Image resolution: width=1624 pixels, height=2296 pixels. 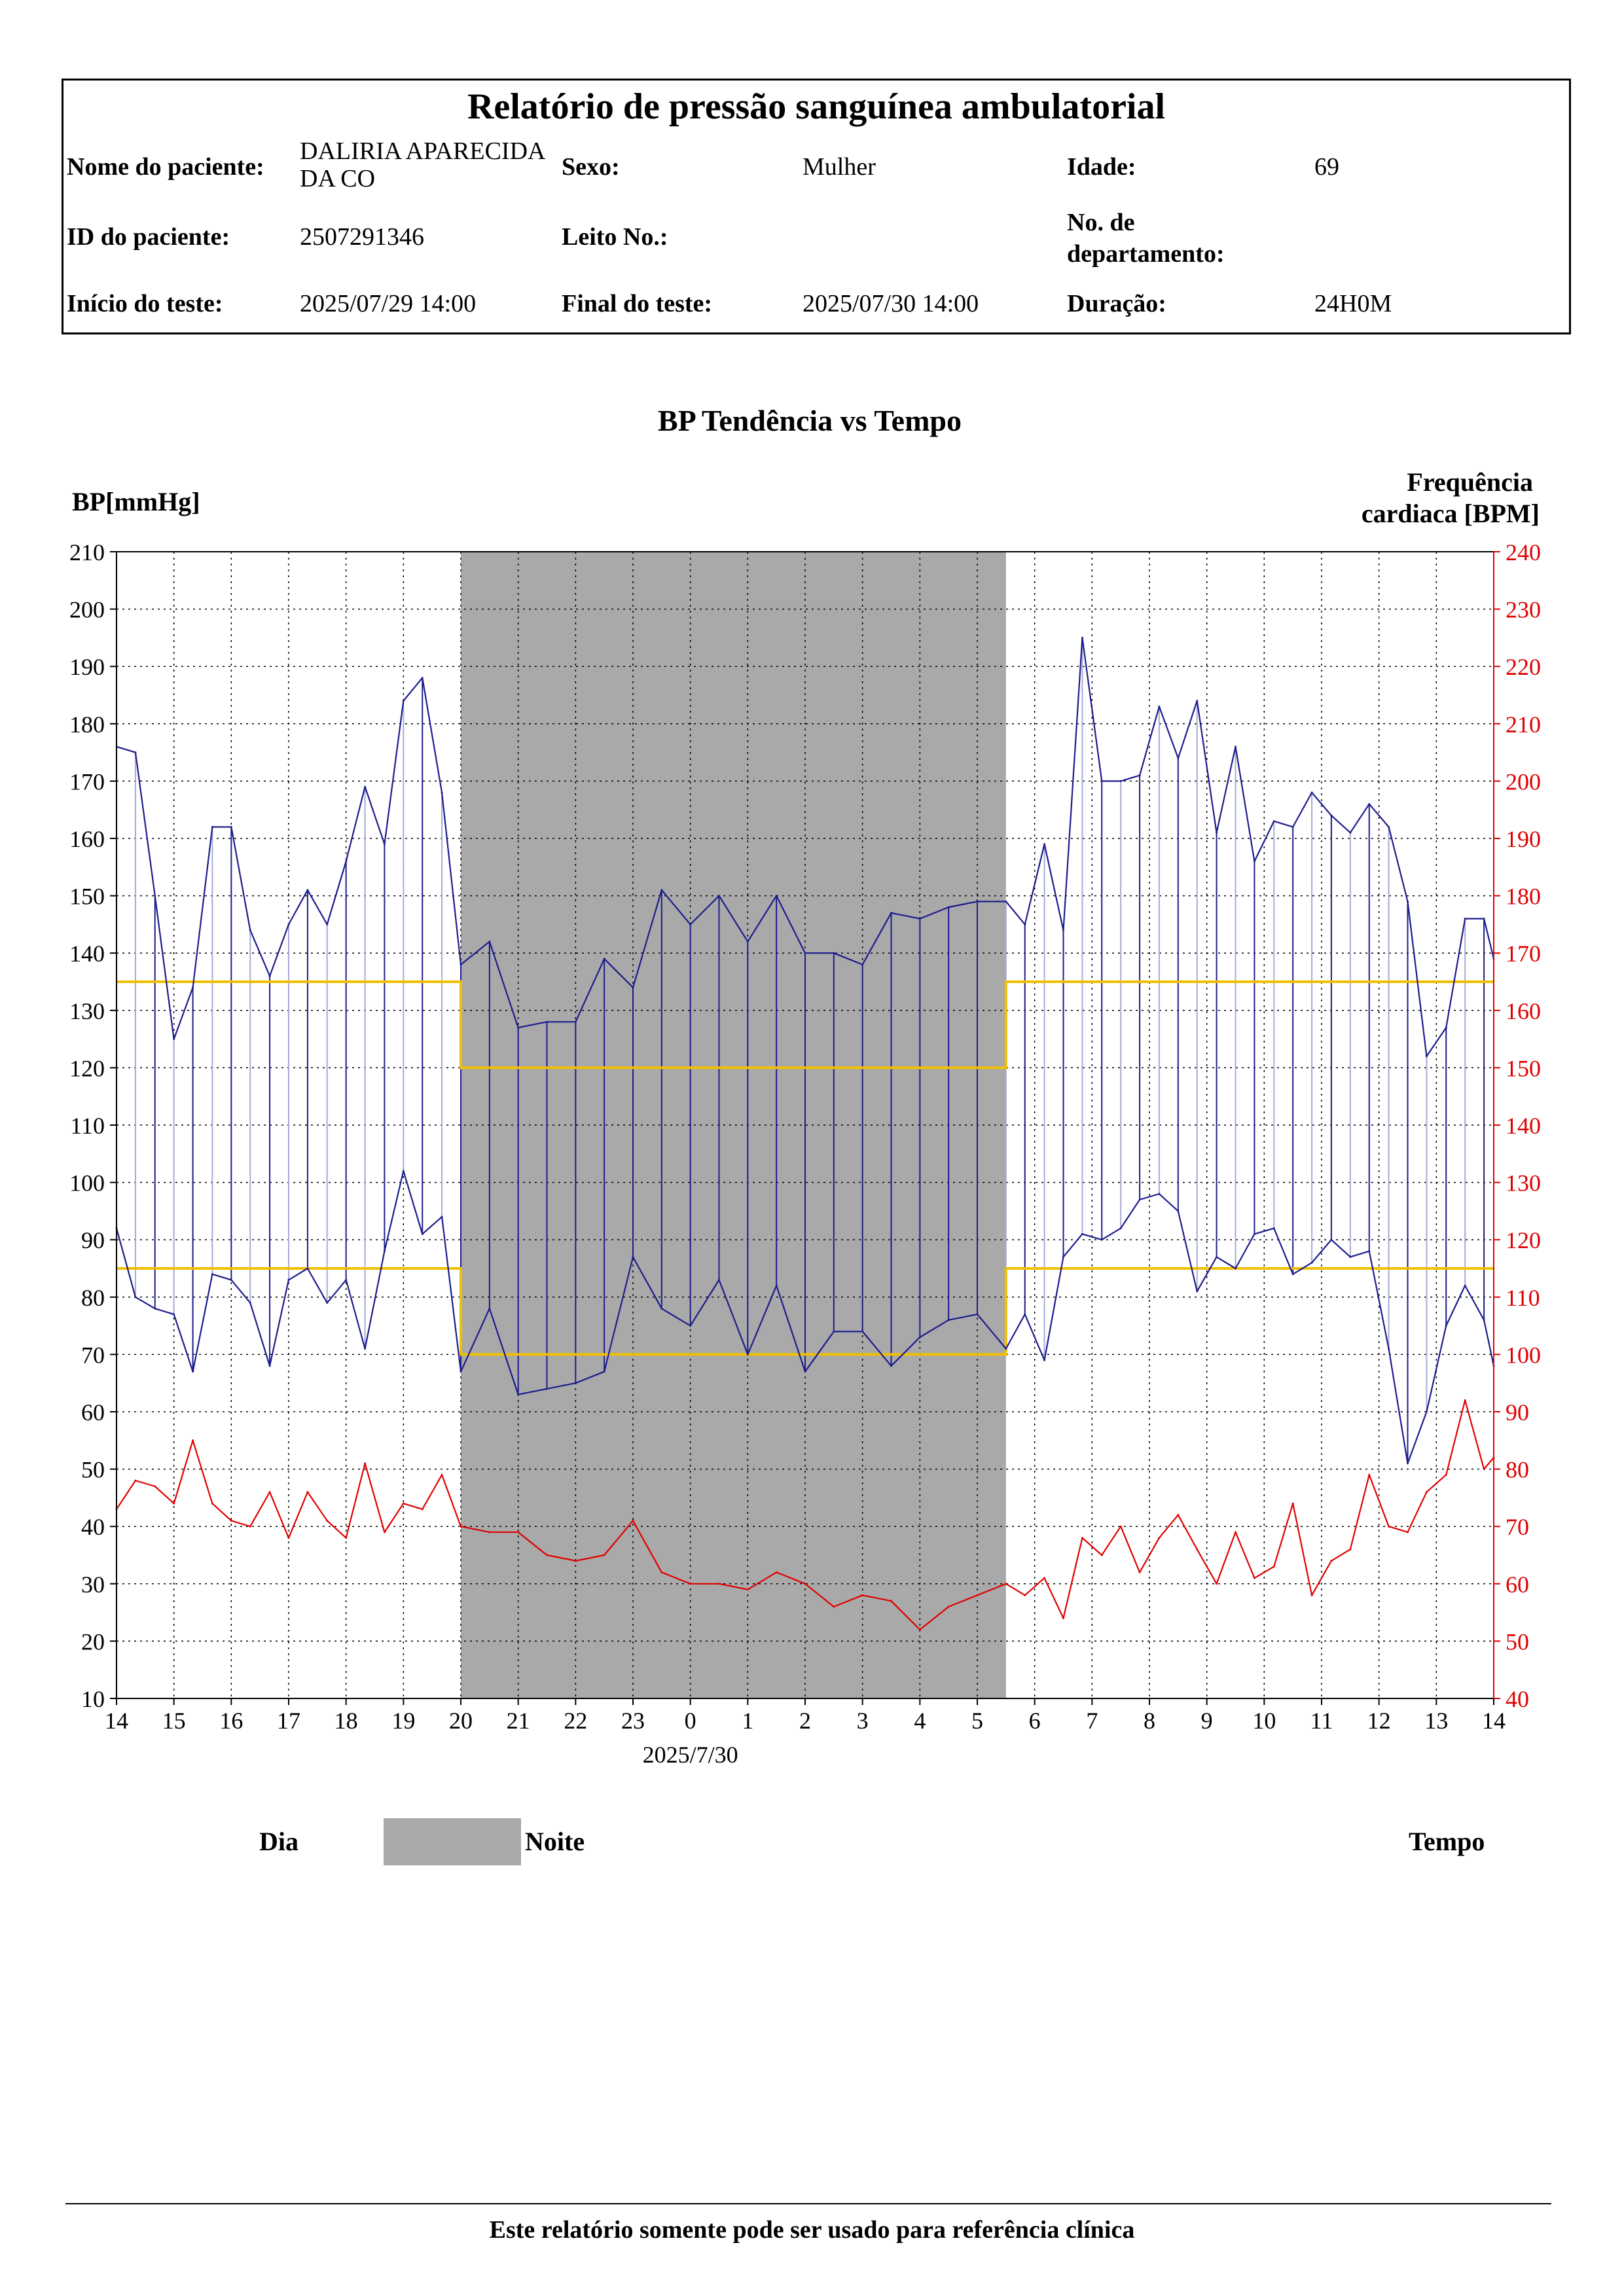 I want to click on y-tick-label-right: 150, so click(x=1523, y=1068).